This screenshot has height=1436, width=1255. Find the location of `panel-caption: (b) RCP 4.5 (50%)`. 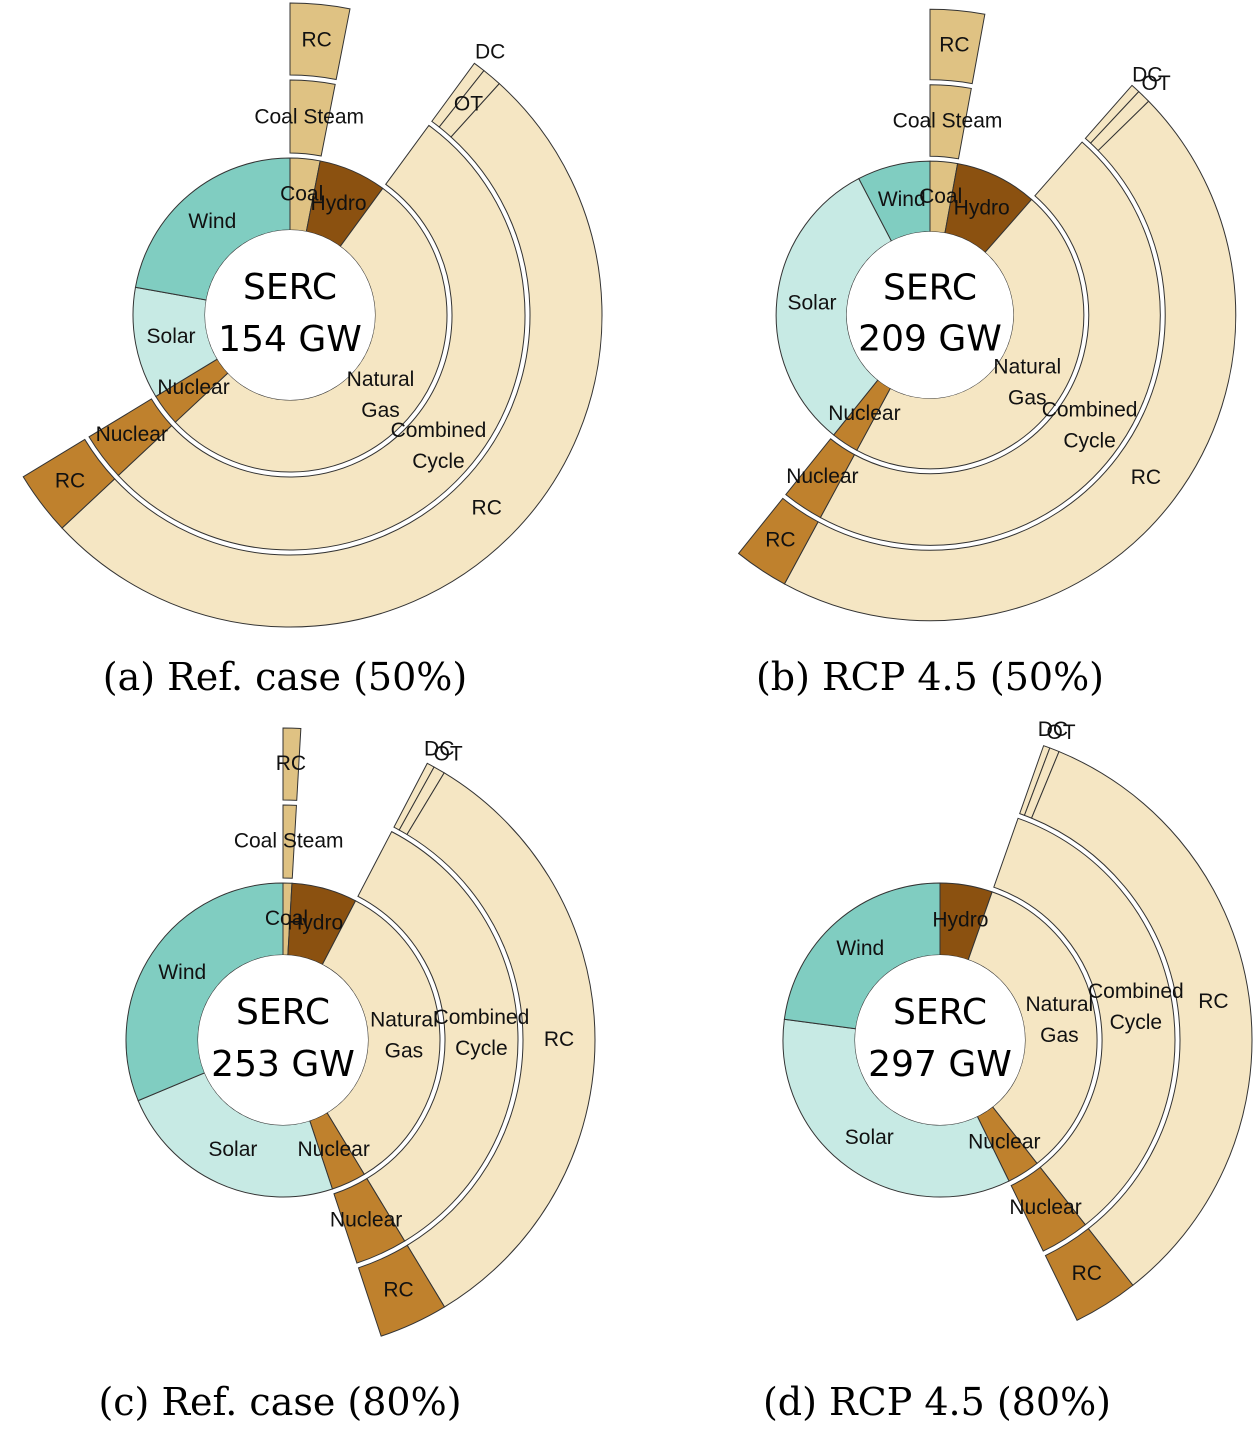

panel-caption: (b) RCP 4.5 (50%) is located at coordinates (930, 677).